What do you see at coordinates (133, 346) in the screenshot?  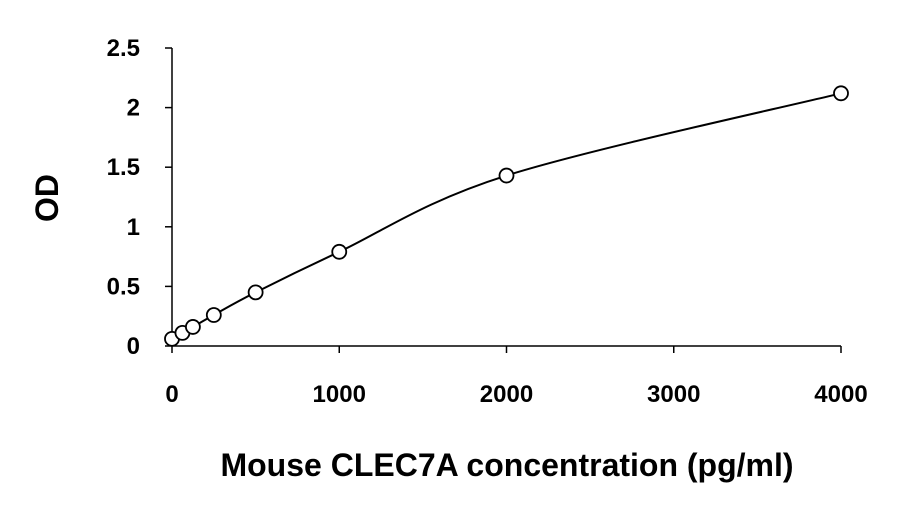 I see `y-tick-label: 0` at bounding box center [133, 346].